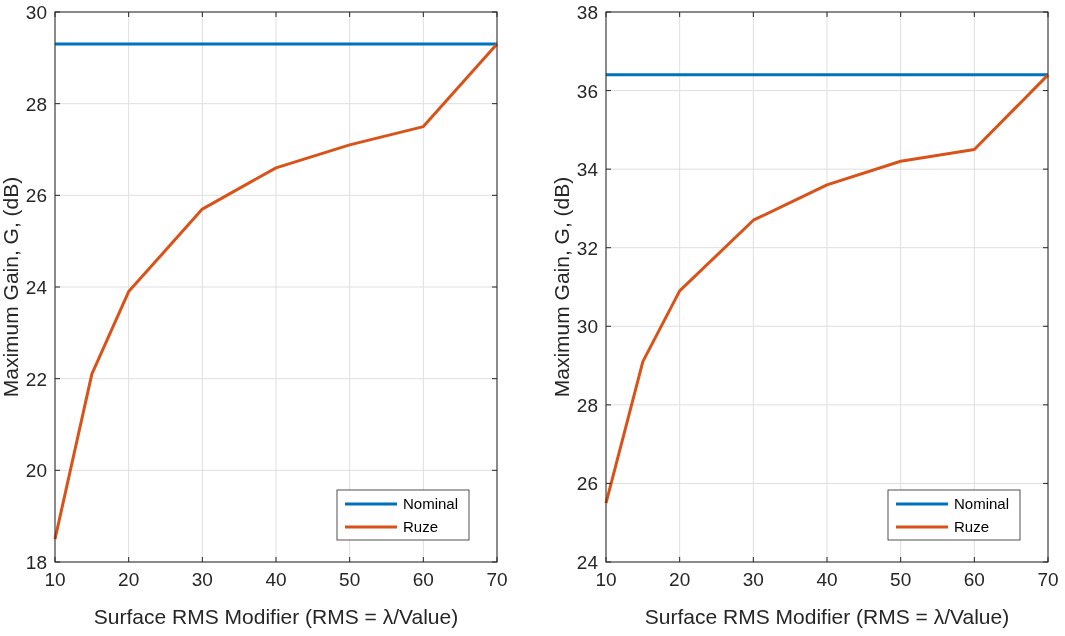 This screenshot has height=636, width=1065. Describe the element at coordinates (587, 248) in the screenshot. I see `y-tick-label: 32` at that location.